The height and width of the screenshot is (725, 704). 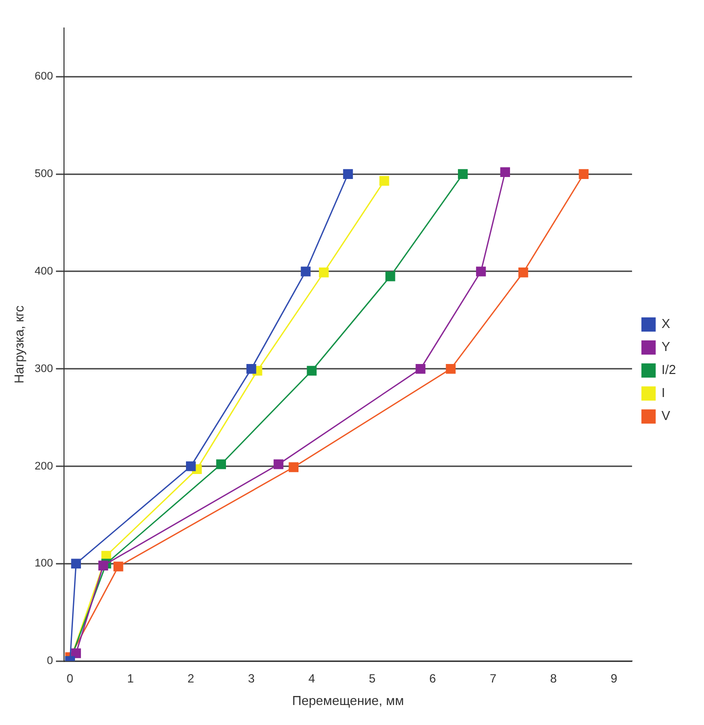 I want to click on x-tick-label: 9, so click(x=614, y=679).